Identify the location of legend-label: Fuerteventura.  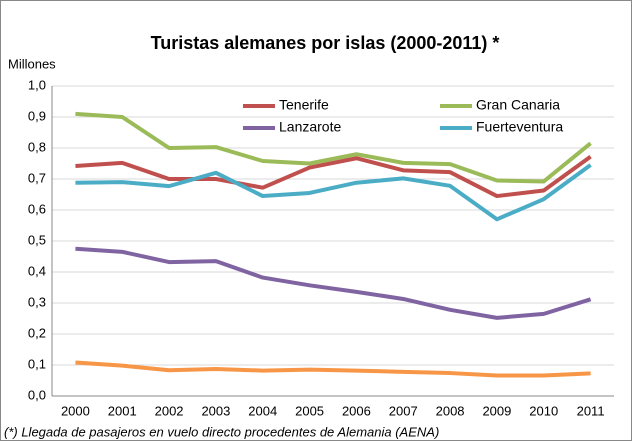
(519, 127).